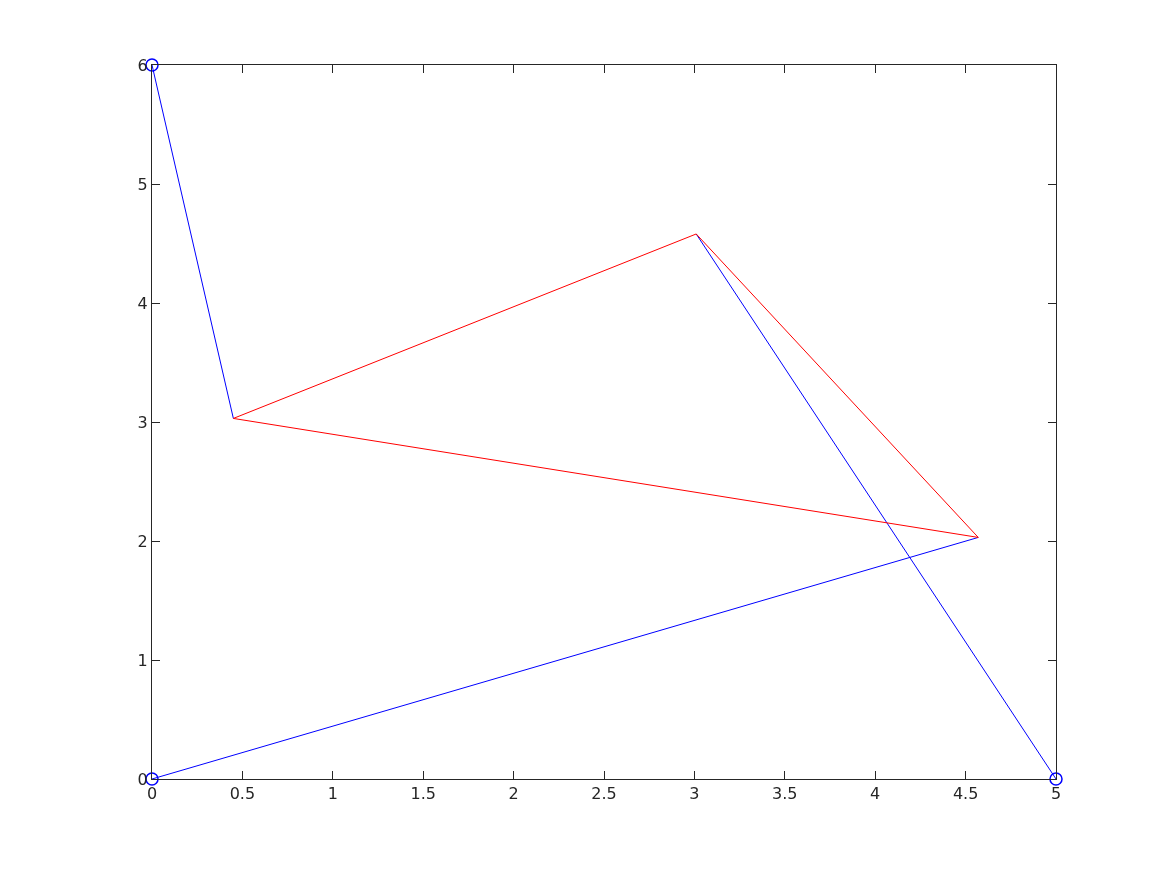 Image resolution: width=1167 pixels, height=875 pixels. Describe the element at coordinates (242, 794) in the screenshot. I see `x-tick-label: 0.5` at that location.